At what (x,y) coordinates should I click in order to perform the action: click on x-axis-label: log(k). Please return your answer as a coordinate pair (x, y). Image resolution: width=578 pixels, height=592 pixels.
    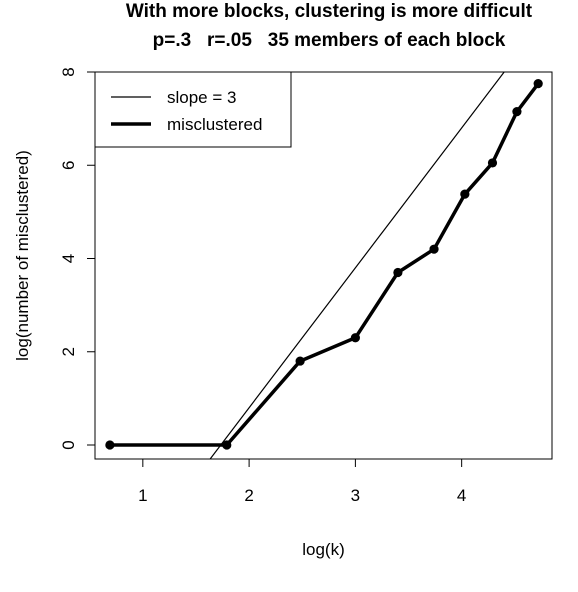
    Looking at the image, I should click on (323, 549).